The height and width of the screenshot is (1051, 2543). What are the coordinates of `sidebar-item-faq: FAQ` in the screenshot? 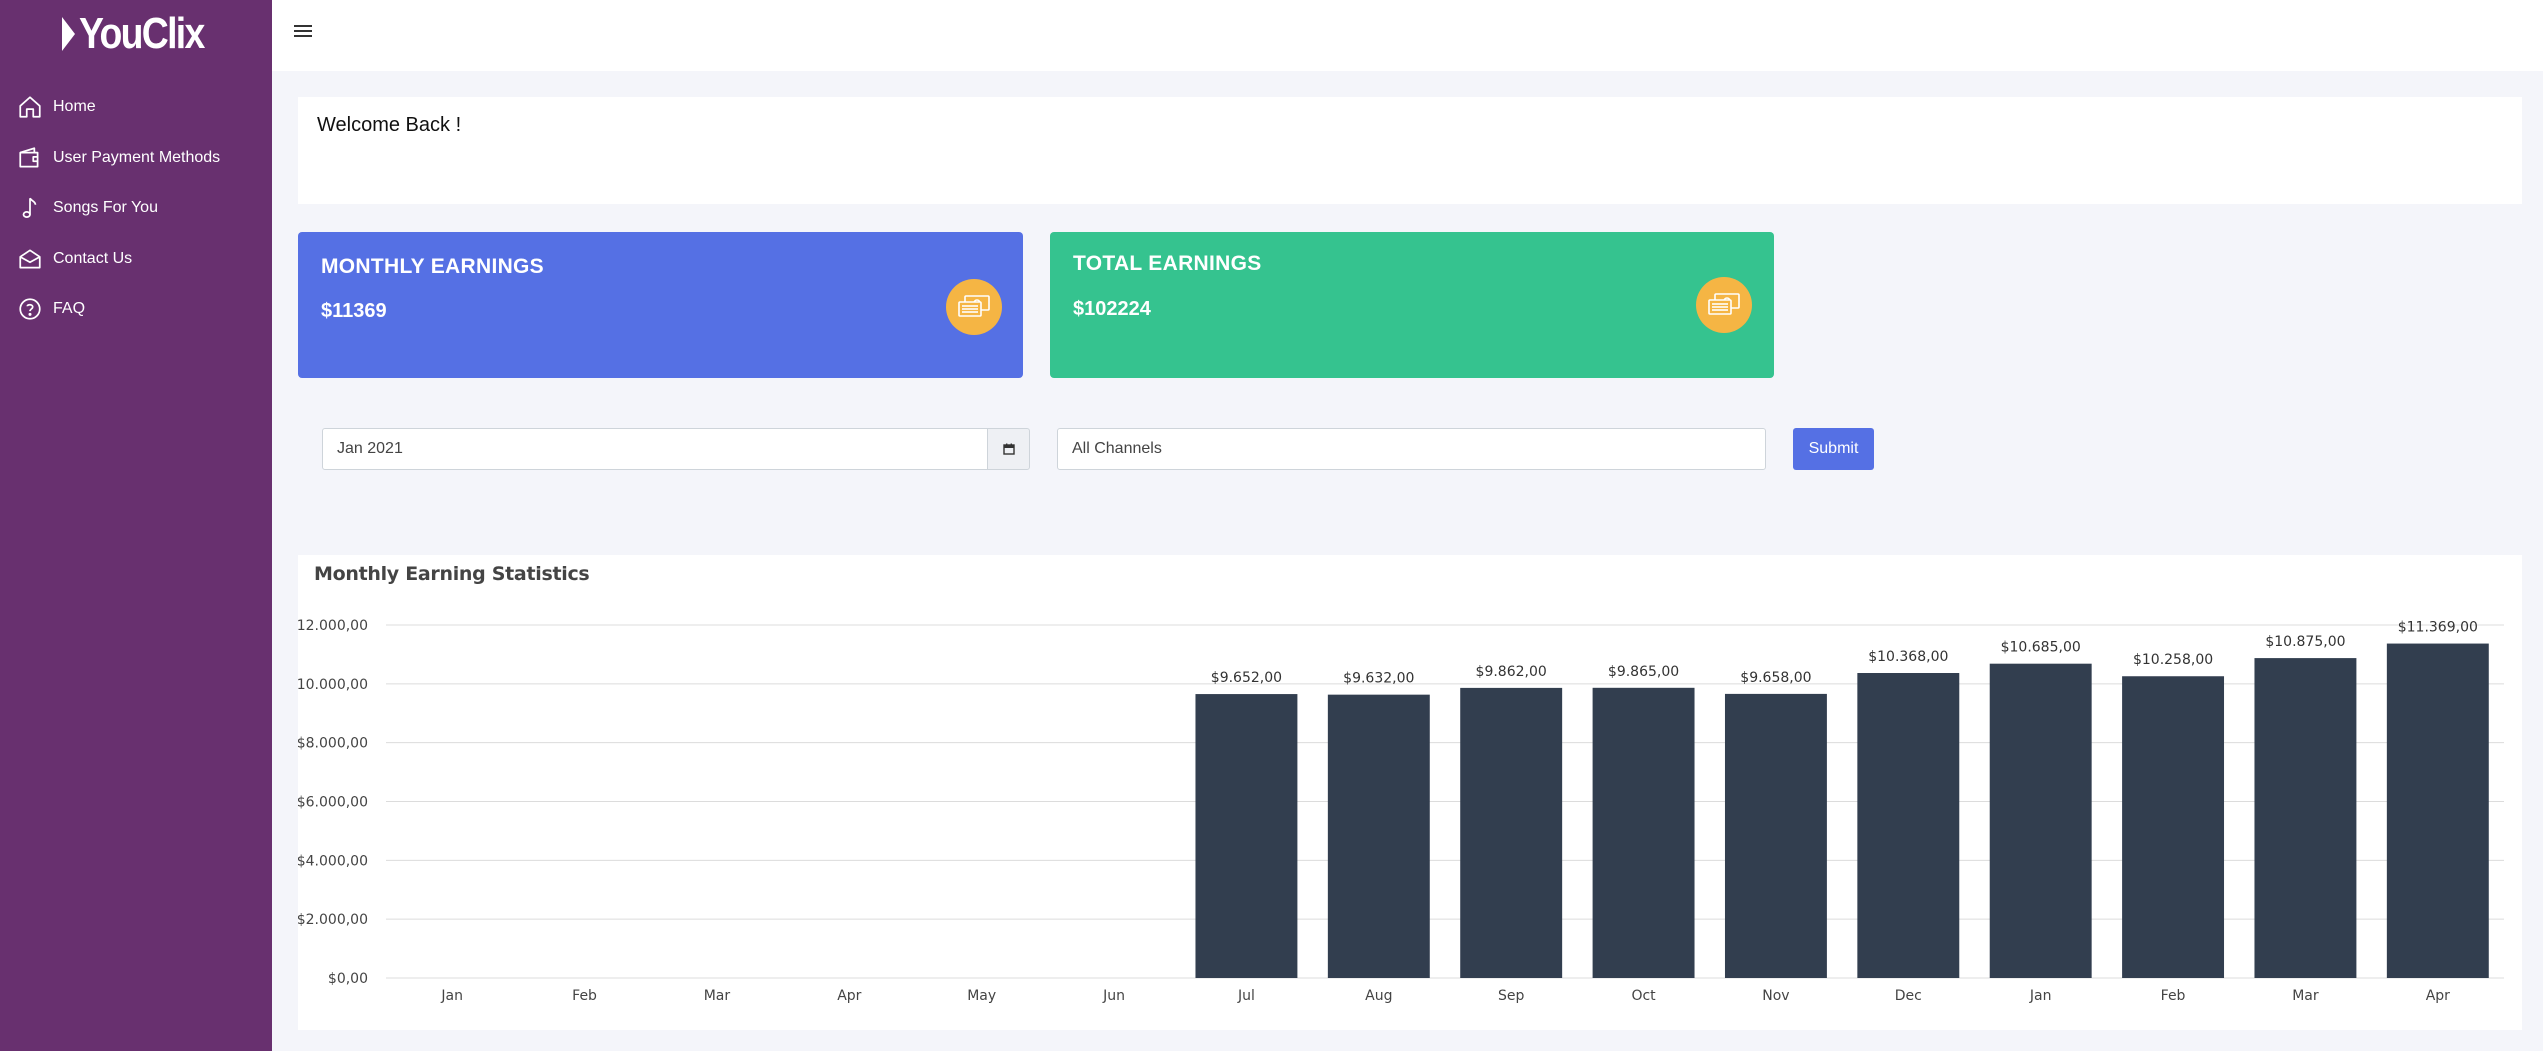 It's located at (136, 309).